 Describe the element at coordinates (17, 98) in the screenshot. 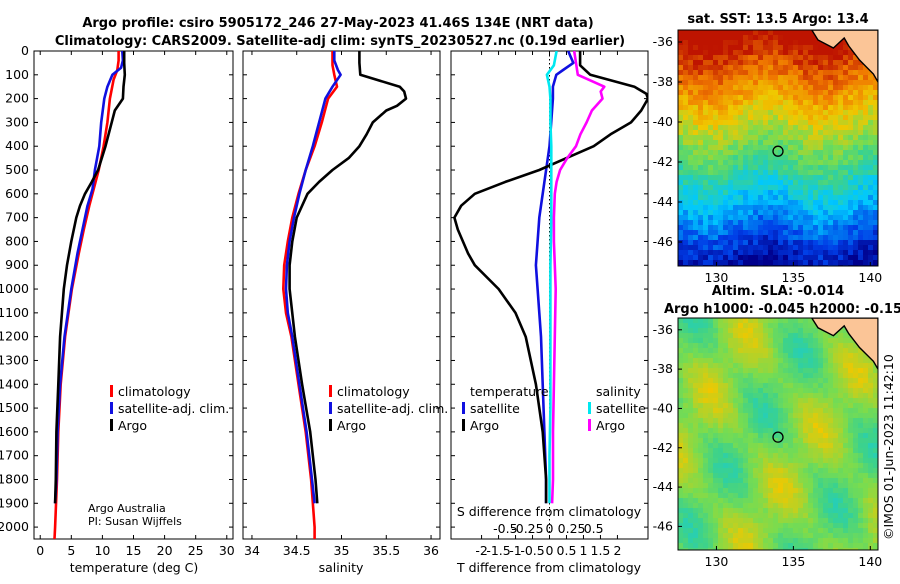

I see `depth-tick-label: 200` at that location.